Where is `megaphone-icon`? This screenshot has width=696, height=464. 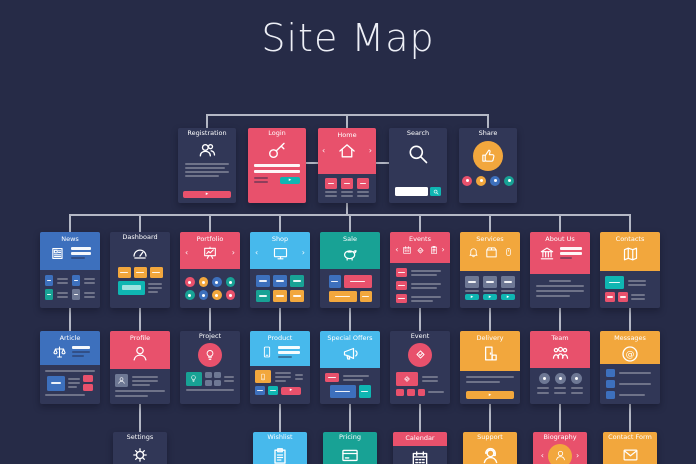 megaphone-icon is located at coordinates (350, 353).